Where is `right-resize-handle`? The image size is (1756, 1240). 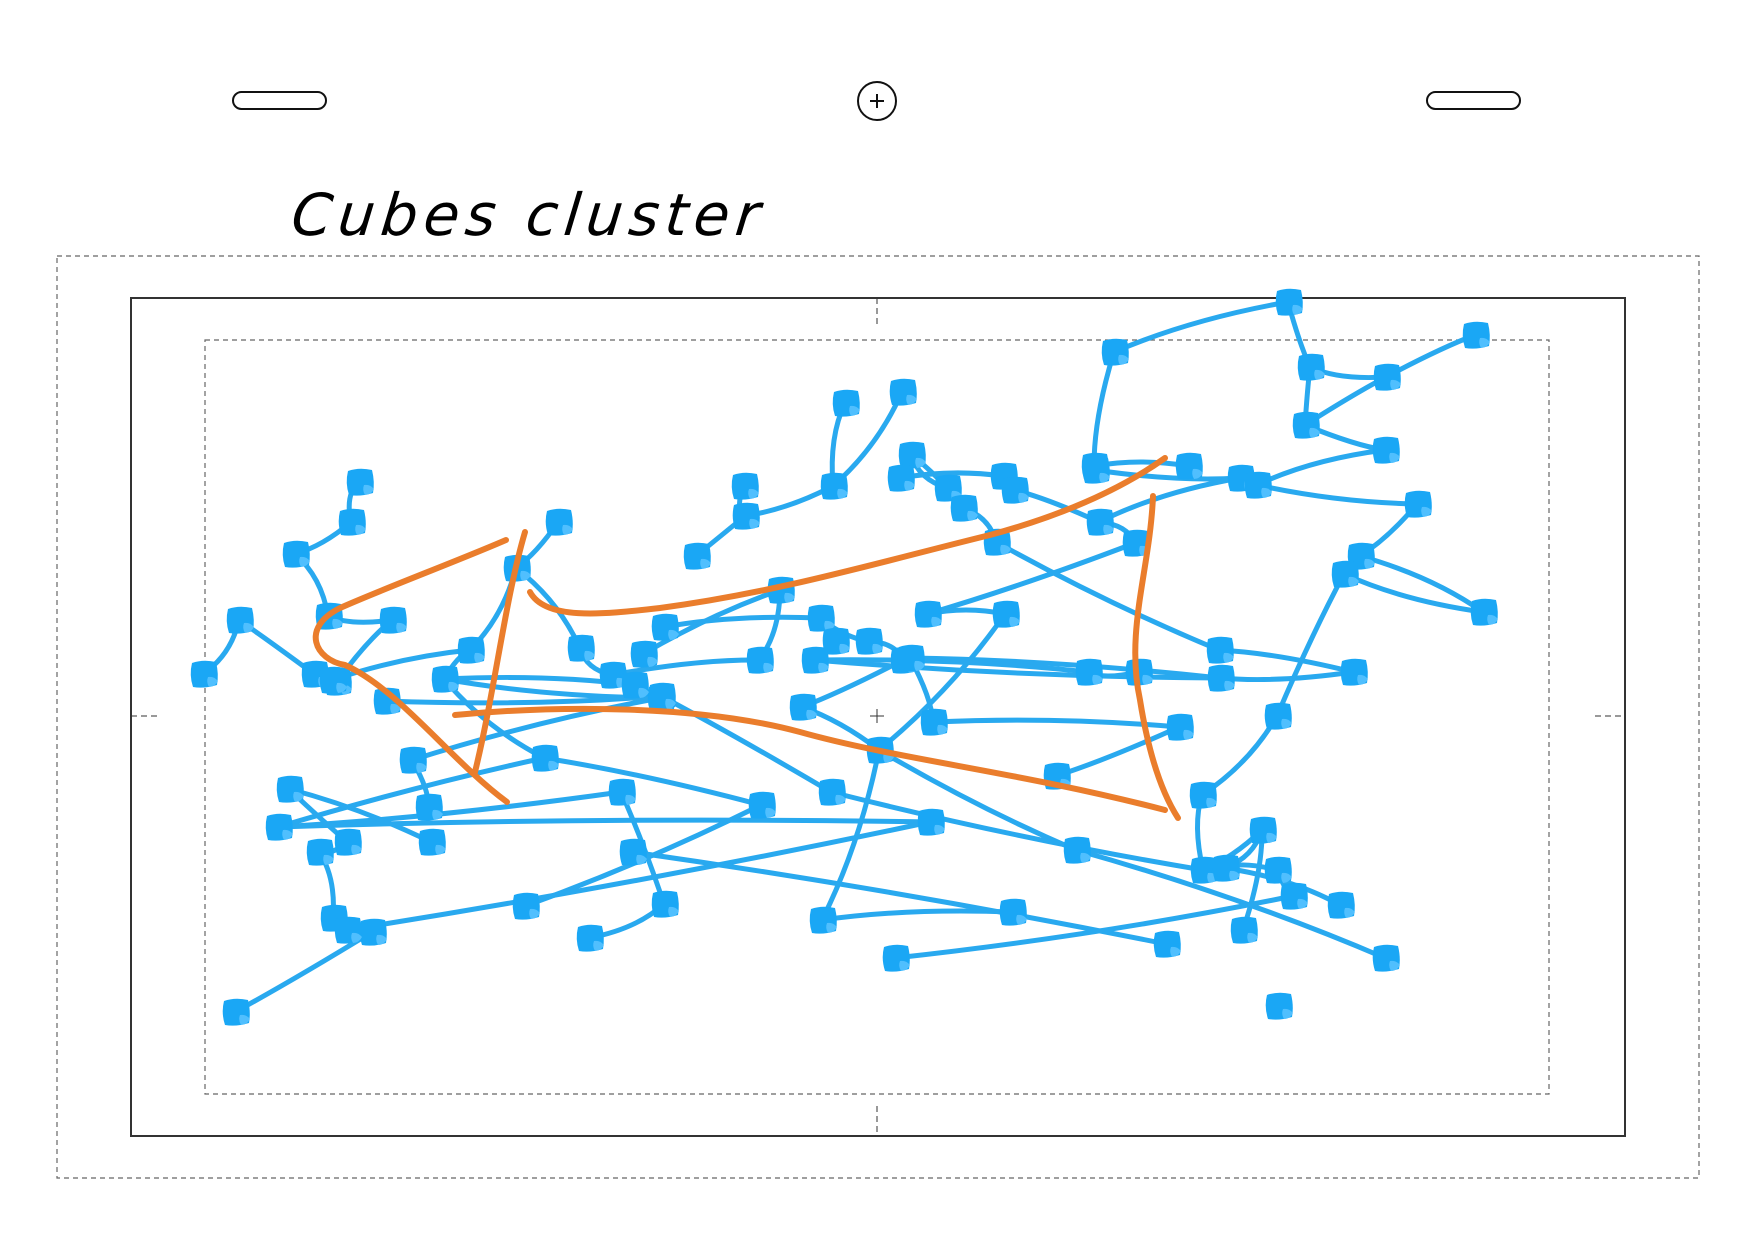
right-resize-handle is located at coordinates (1473, 100).